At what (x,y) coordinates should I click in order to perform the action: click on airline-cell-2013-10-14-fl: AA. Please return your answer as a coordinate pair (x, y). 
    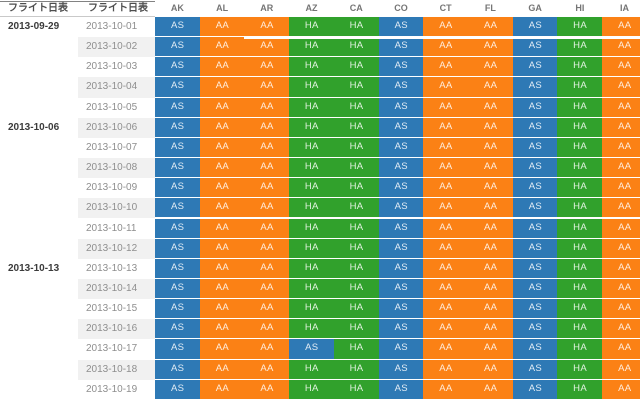
    Looking at the image, I should click on (491, 289).